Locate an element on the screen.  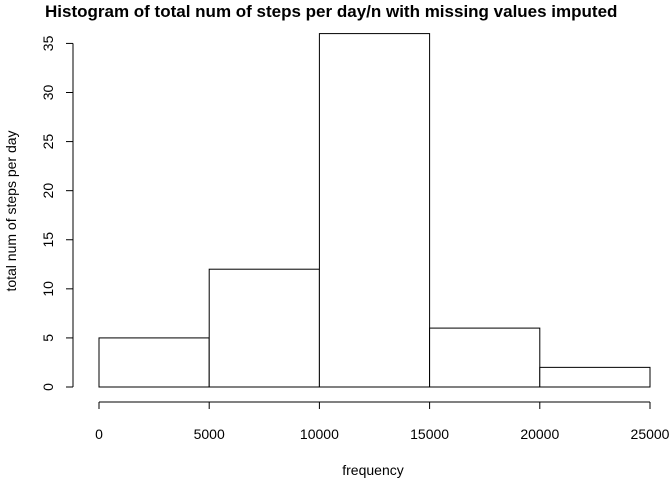
y-axis-label: total num of steps per day is located at coordinates (11, 210).